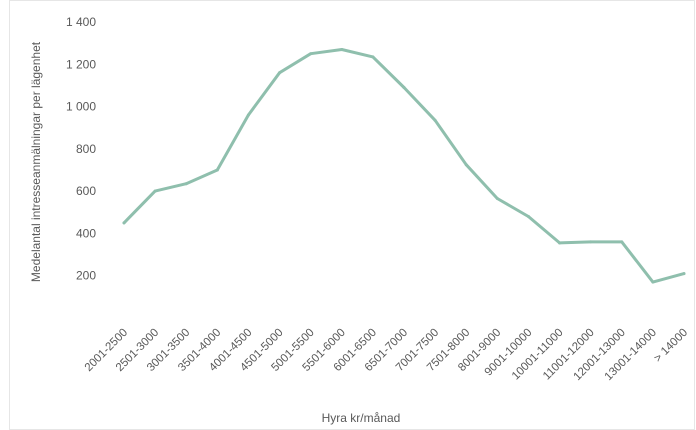 Image resolution: width=696 pixels, height=430 pixels. What do you see at coordinates (81, 107) in the screenshot?
I see `y-tick-label: 1 000` at bounding box center [81, 107].